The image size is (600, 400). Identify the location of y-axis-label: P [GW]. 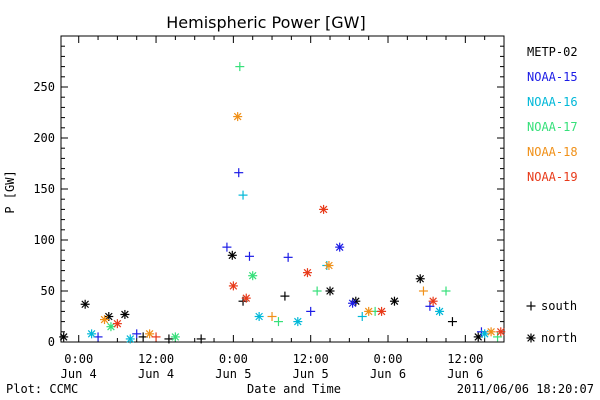
(10, 191).